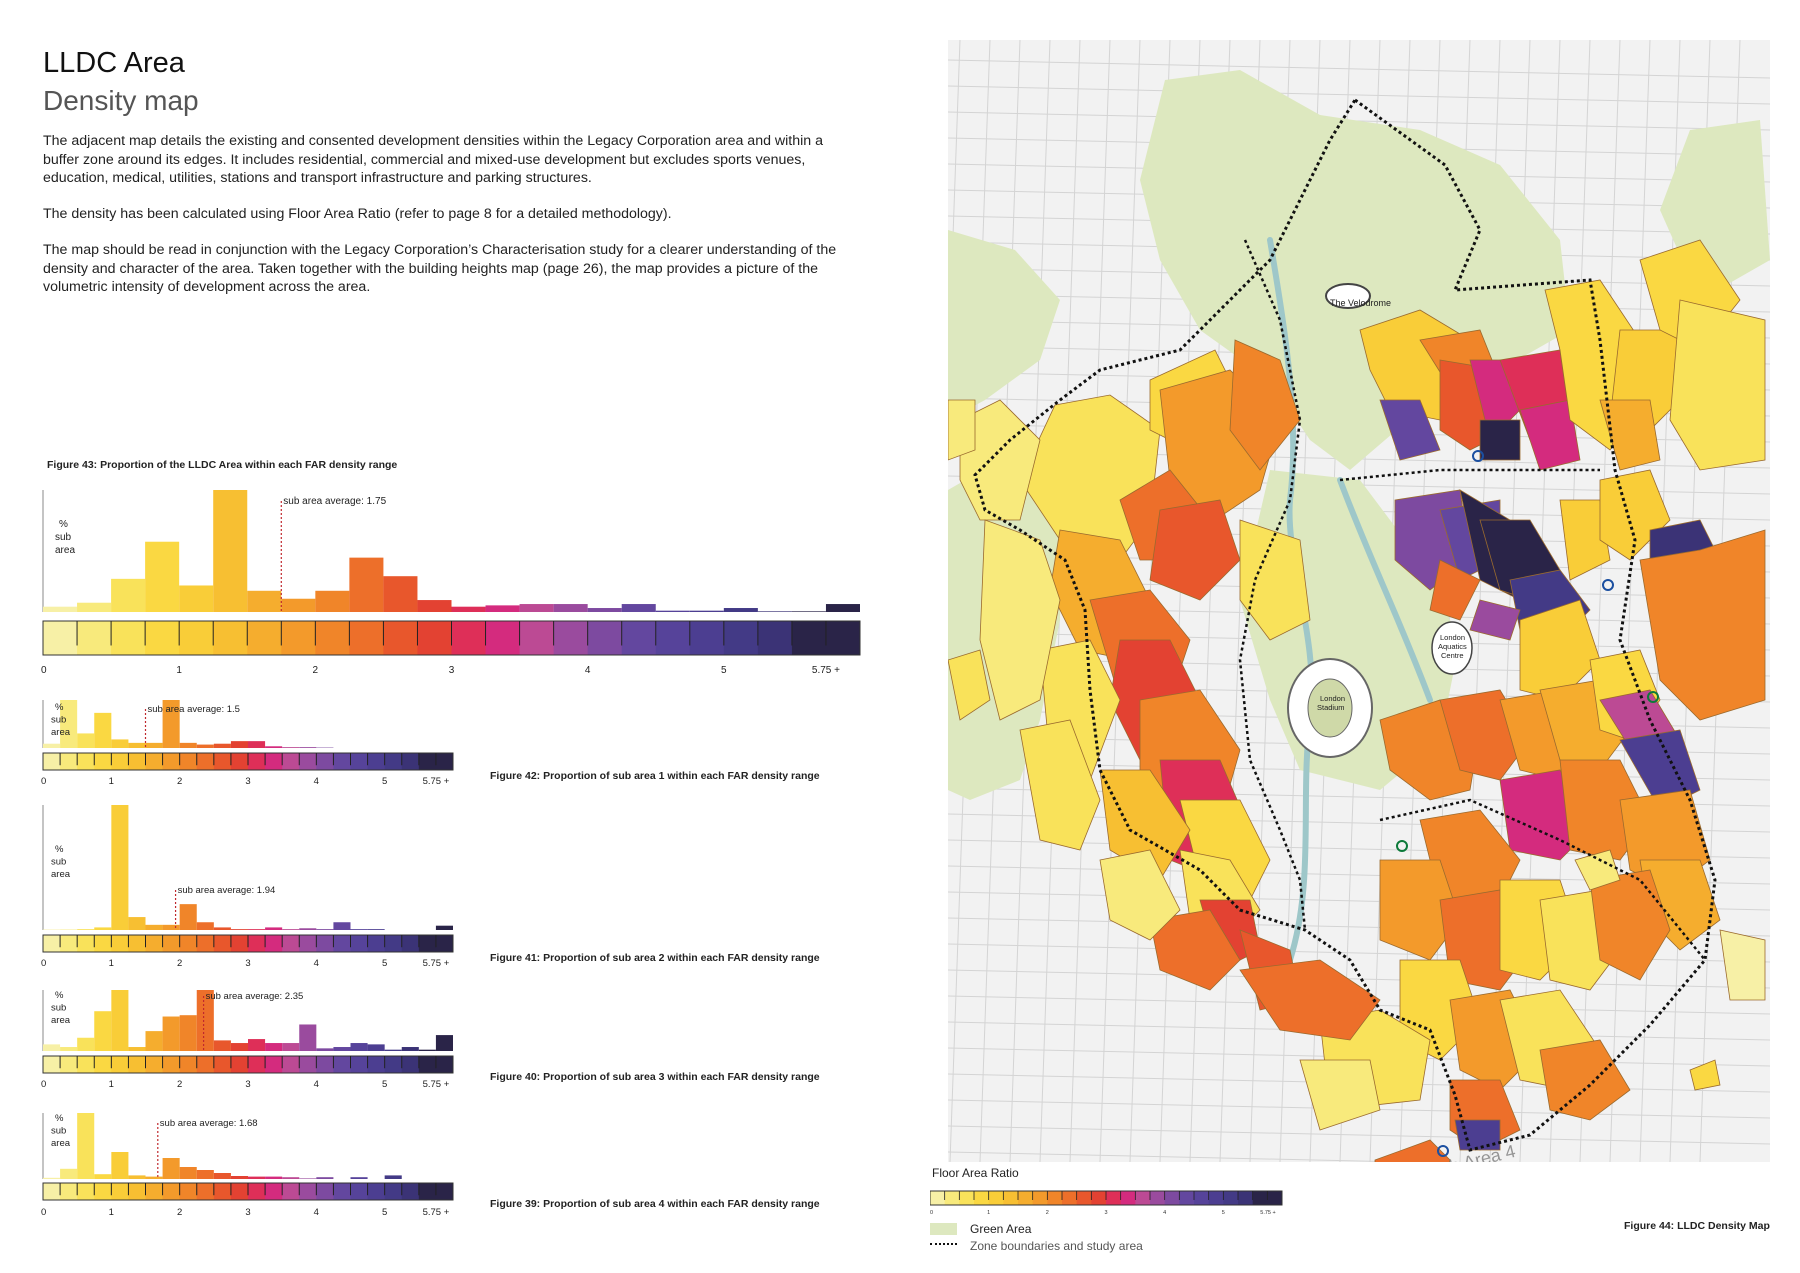 Image resolution: width=1800 pixels, height=1273 pixels. I want to click on aquatics-label-1: London, so click(1452, 637).